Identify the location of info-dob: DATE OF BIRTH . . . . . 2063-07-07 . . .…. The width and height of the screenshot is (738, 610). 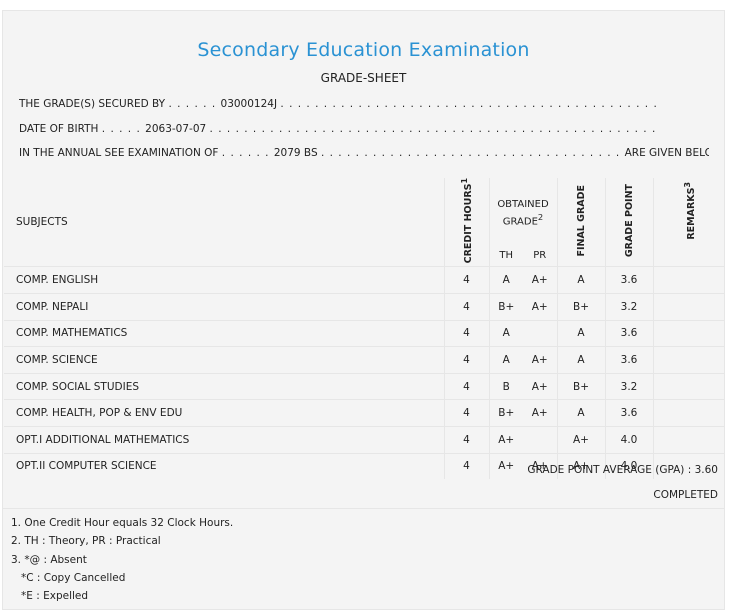
(339, 129).